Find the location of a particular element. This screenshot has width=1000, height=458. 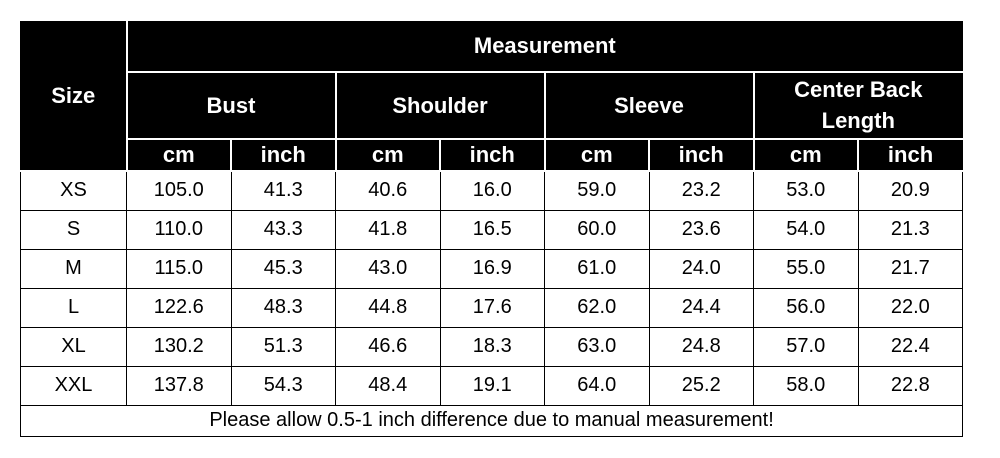

value-cell: 23.2 is located at coordinates (701, 190).